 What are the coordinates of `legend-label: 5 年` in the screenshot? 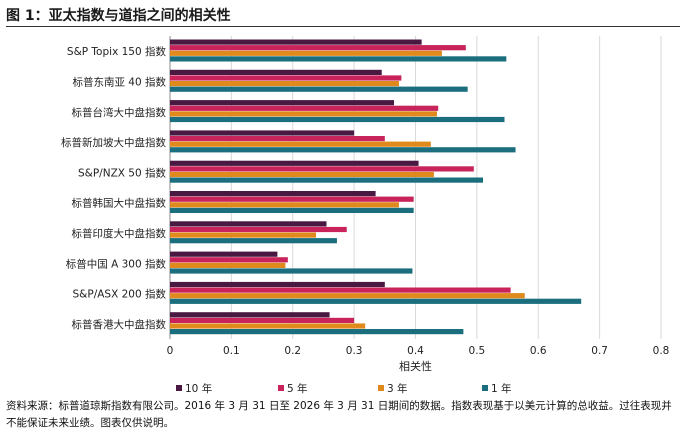 It's located at (297, 388).